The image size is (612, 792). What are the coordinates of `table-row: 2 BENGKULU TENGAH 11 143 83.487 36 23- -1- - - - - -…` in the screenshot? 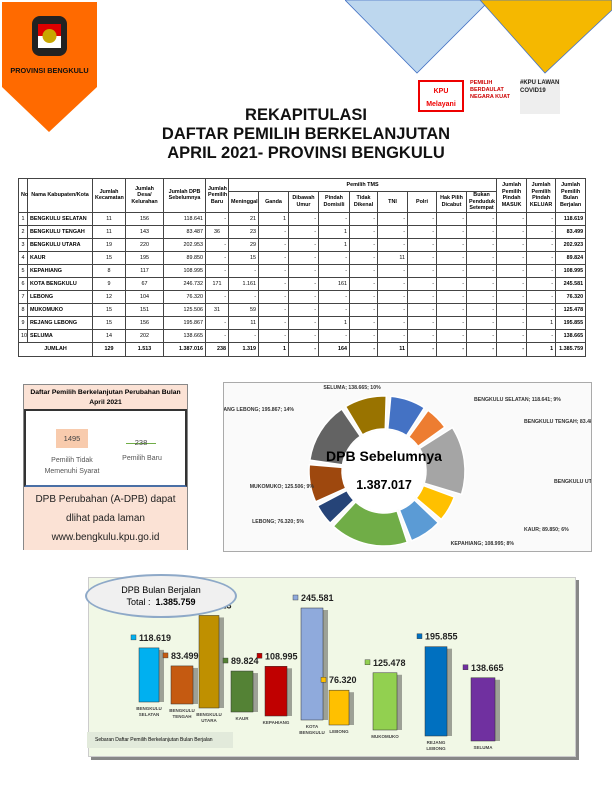 It's located at (302, 231).